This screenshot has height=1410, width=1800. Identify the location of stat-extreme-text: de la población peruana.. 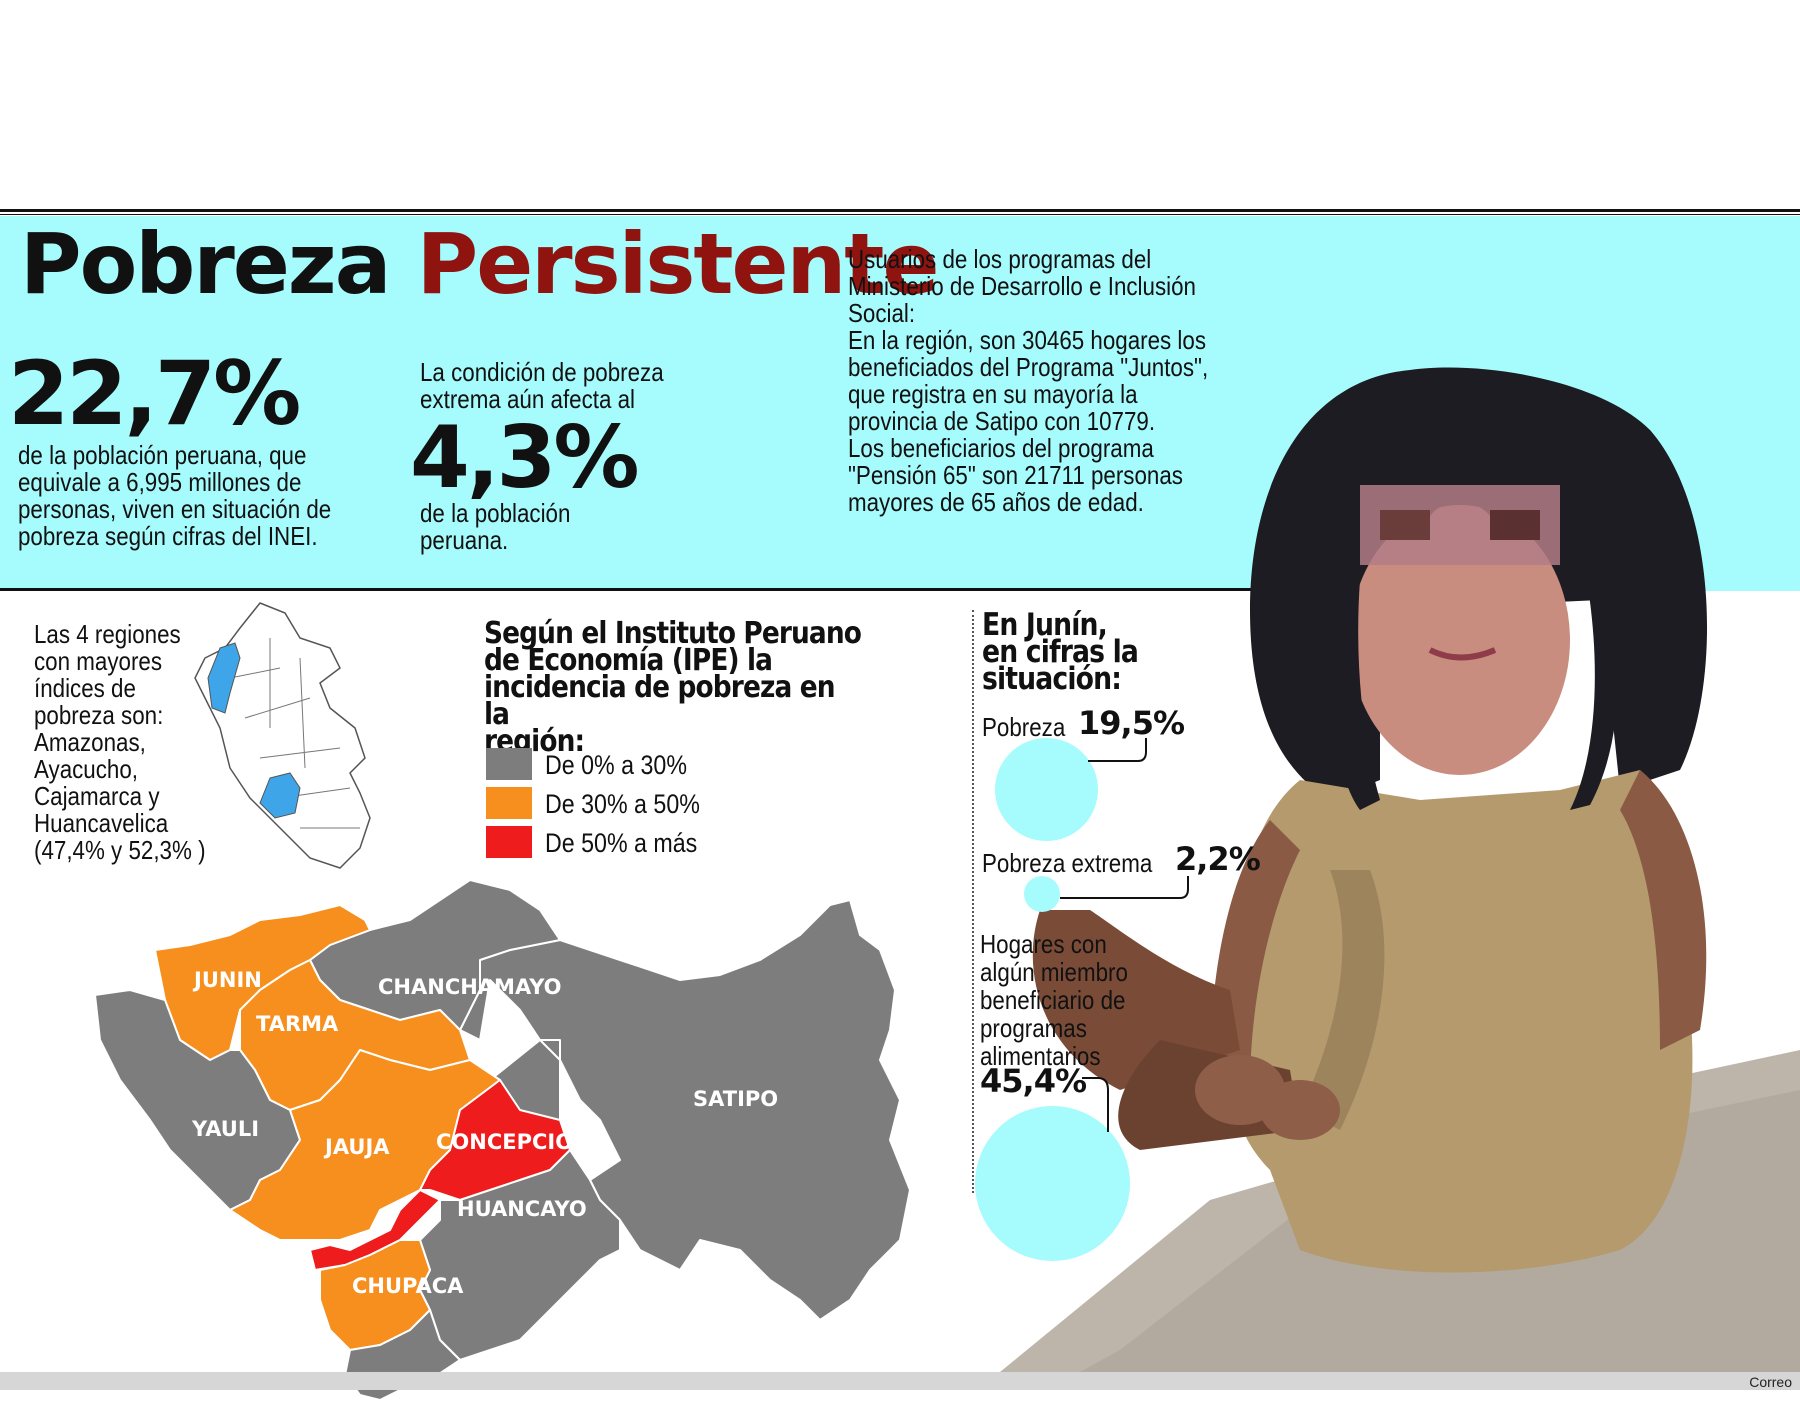
(495, 526).